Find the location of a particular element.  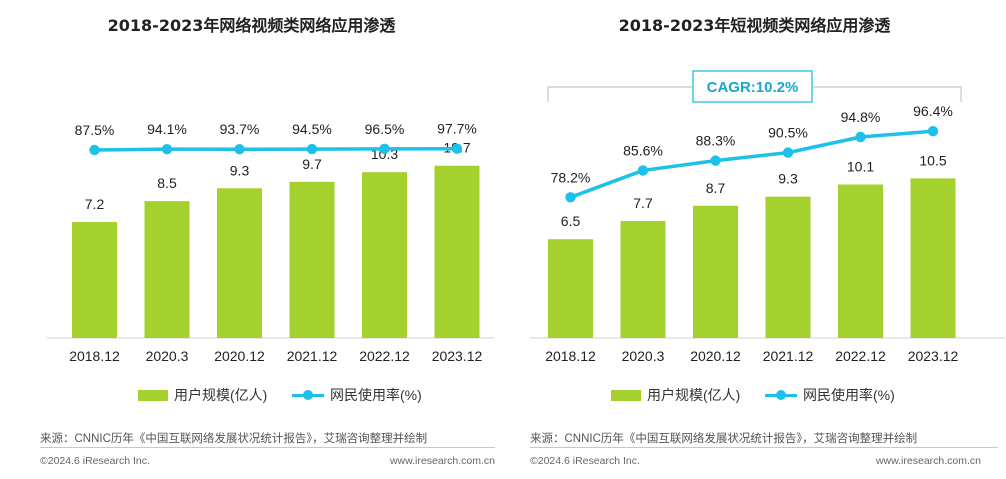

rate-value-label: 85.6% is located at coordinates (643, 150).